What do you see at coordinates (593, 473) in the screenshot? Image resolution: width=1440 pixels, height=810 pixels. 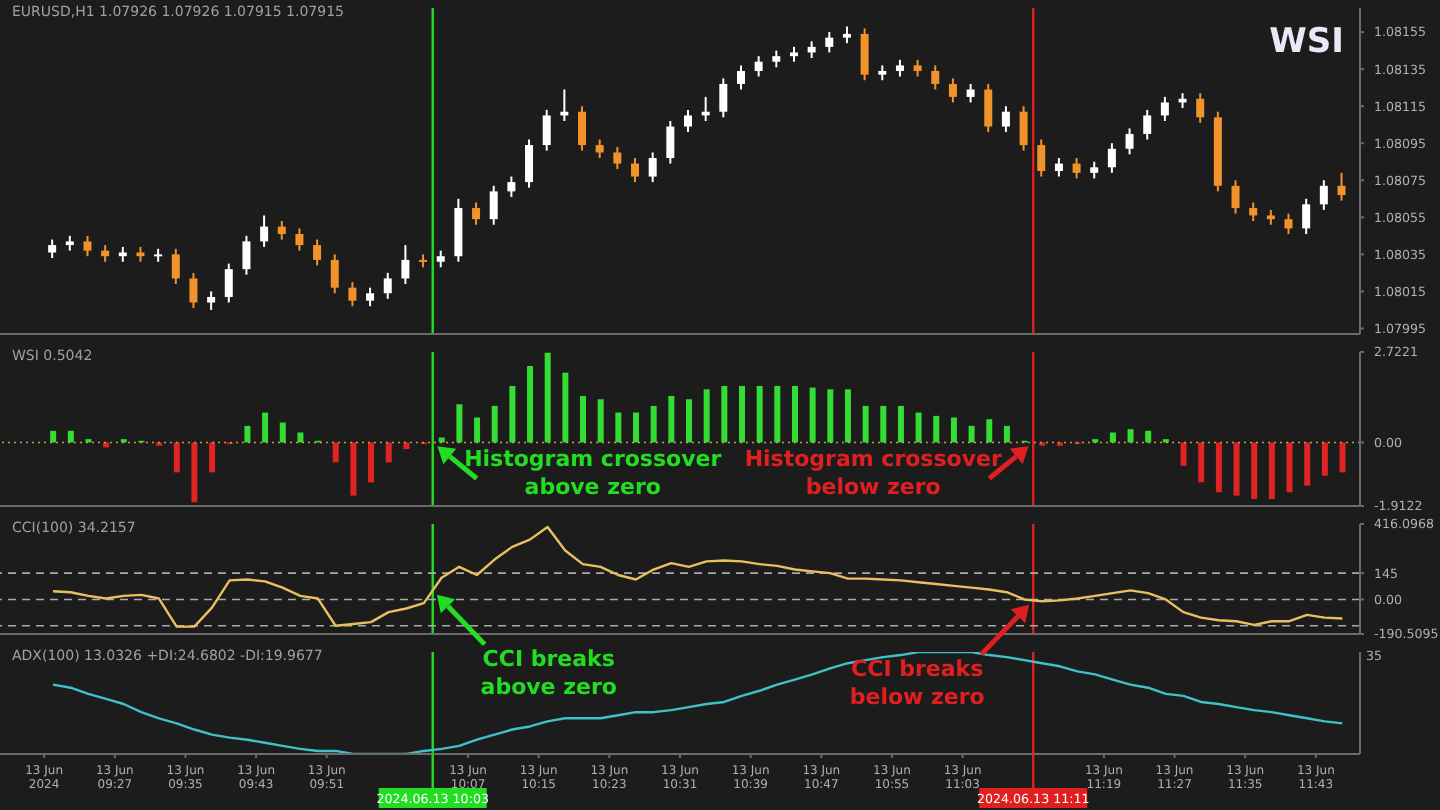 I see `annotation: Histogram crossover above zero` at bounding box center [593, 473].